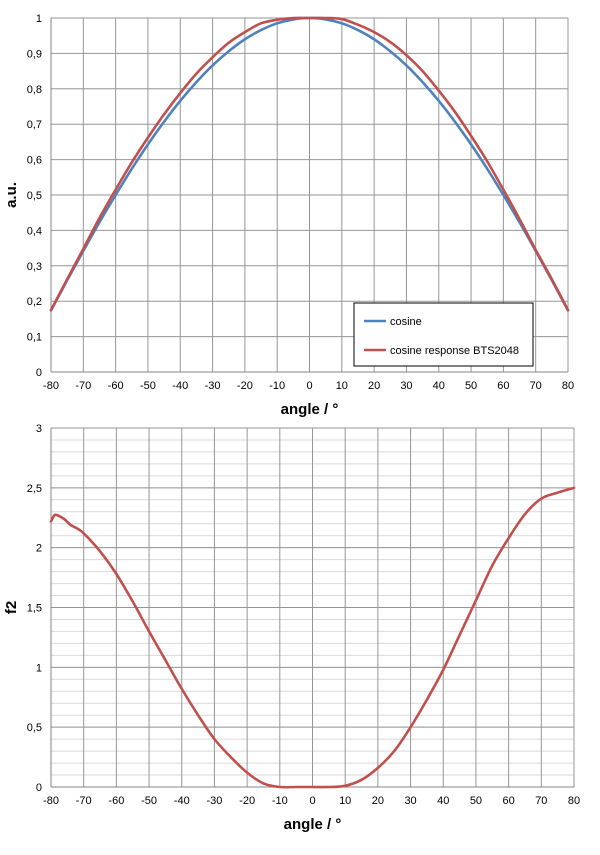  I want to click on legend-label: cosine response BTS2048, so click(454, 351).